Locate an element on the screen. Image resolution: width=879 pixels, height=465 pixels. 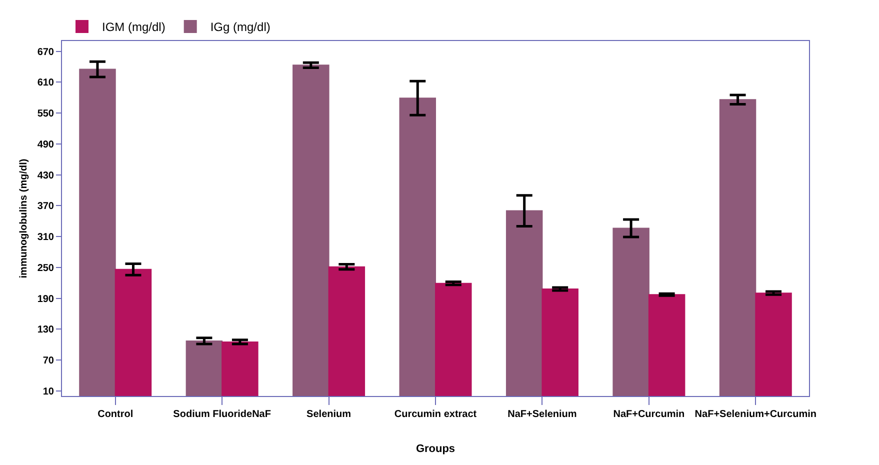
y-tick-label: 70 is located at coordinates (48, 360).